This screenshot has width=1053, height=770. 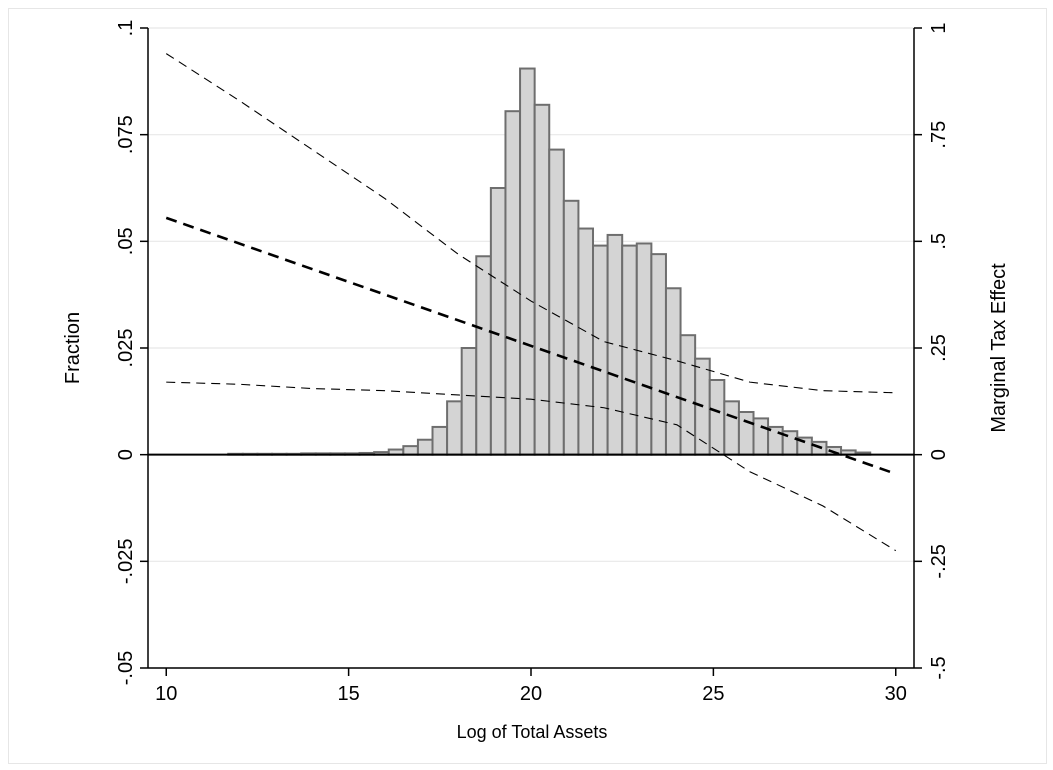 I want to click on y-tick-label-right: .5, so click(x=939, y=241).